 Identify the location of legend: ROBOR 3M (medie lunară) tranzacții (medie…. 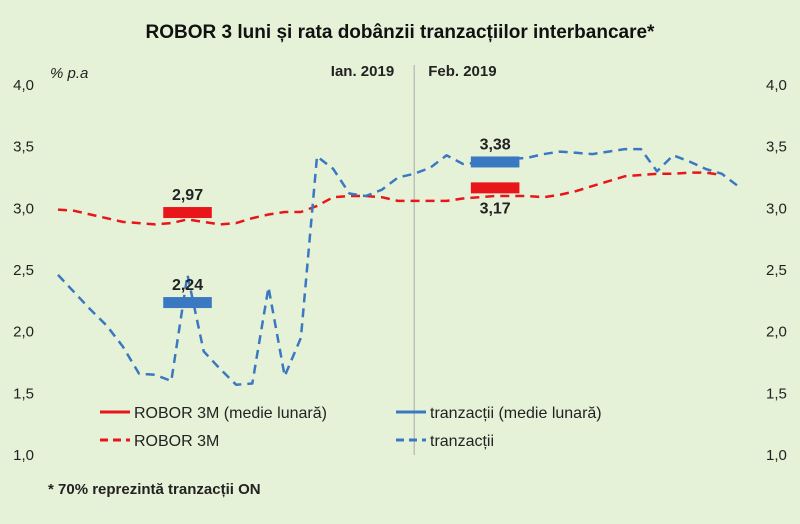
(351, 427).